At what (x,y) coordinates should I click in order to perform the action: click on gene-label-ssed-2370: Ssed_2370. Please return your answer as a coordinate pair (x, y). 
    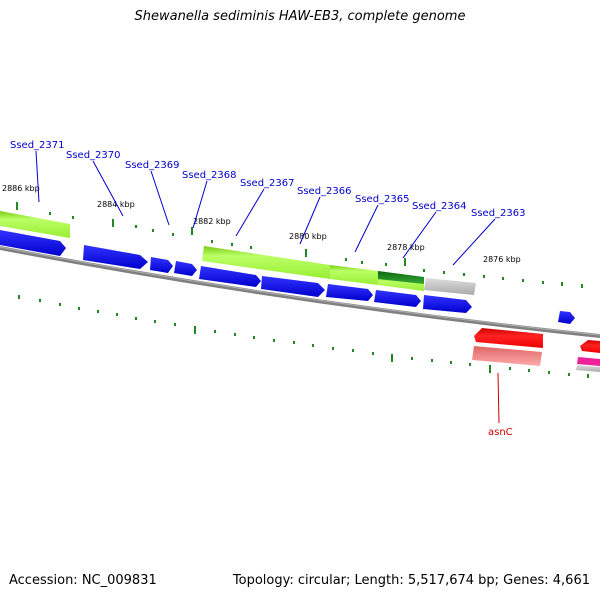
    Looking at the image, I should click on (93, 155).